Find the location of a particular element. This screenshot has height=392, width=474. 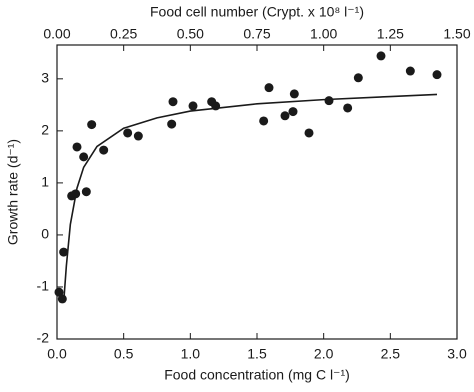

x2-tick-label: 1.50 is located at coordinates (456, 34).